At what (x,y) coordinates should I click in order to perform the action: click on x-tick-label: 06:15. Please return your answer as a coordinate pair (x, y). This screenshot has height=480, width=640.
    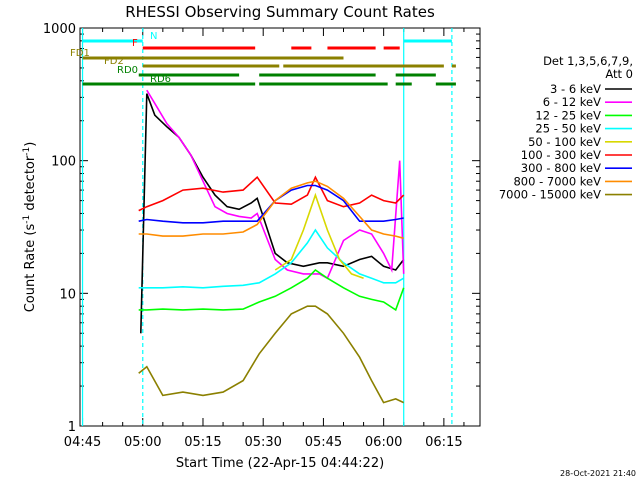
    Looking at the image, I should click on (443, 442).